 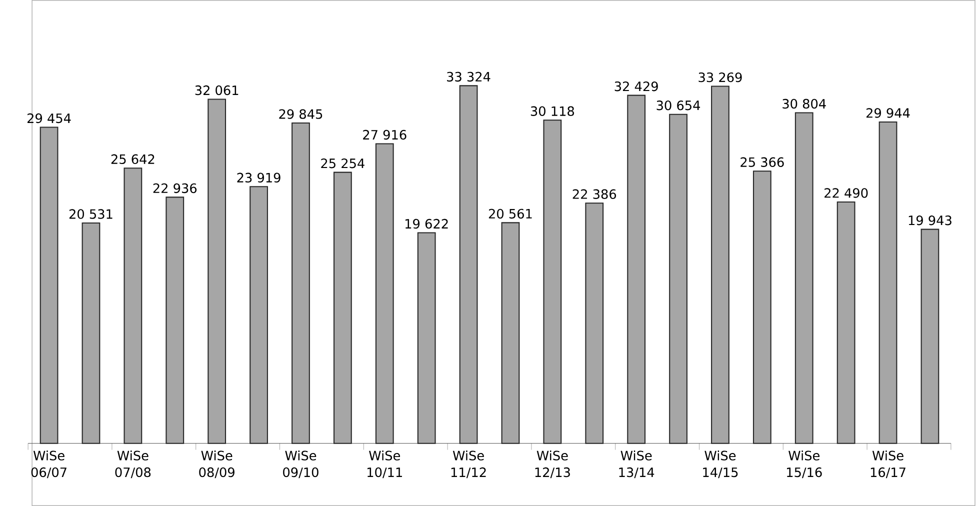 What do you see at coordinates (49, 118) in the screenshot?
I see `data-label: 29 454` at bounding box center [49, 118].